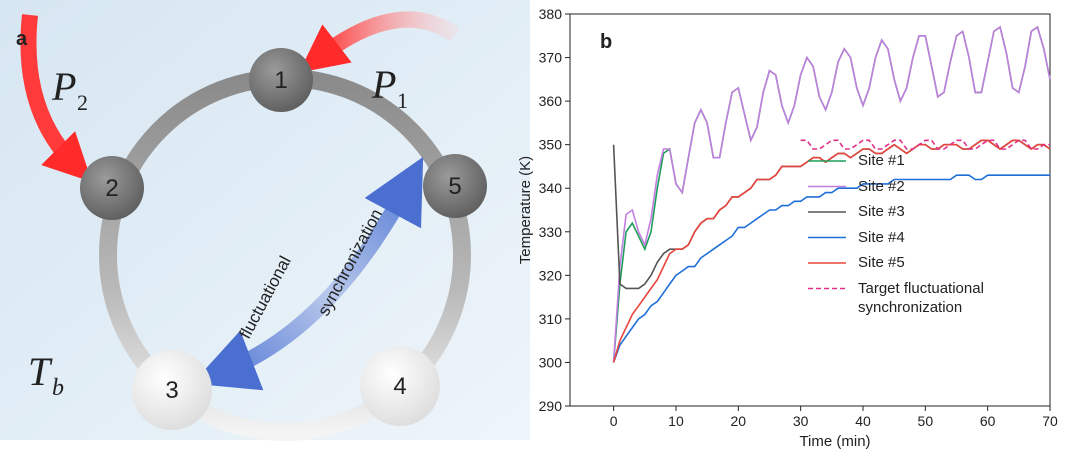 Image resolution: width=1065 pixels, height=463 pixels. I want to click on node-label: 4, so click(399, 386).